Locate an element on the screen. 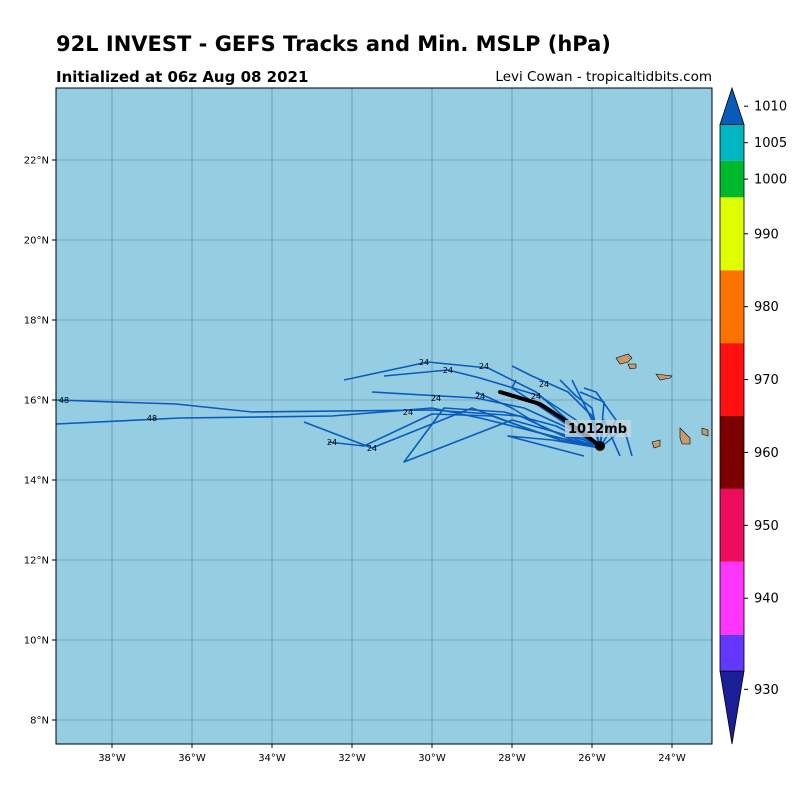  colorbar-tick-label: 930 is located at coordinates (766, 690).